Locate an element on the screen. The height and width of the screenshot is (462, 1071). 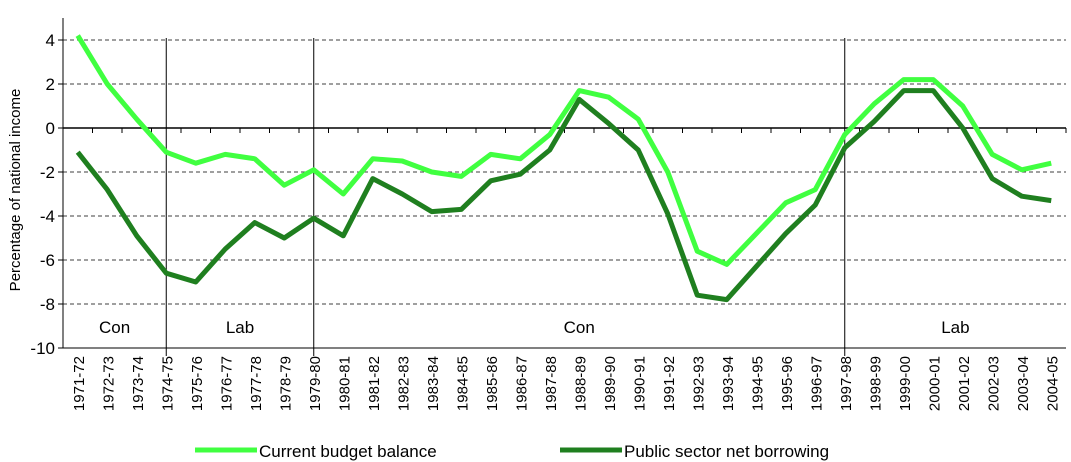
y-tick-label: -10 is located at coordinates (42, 348).